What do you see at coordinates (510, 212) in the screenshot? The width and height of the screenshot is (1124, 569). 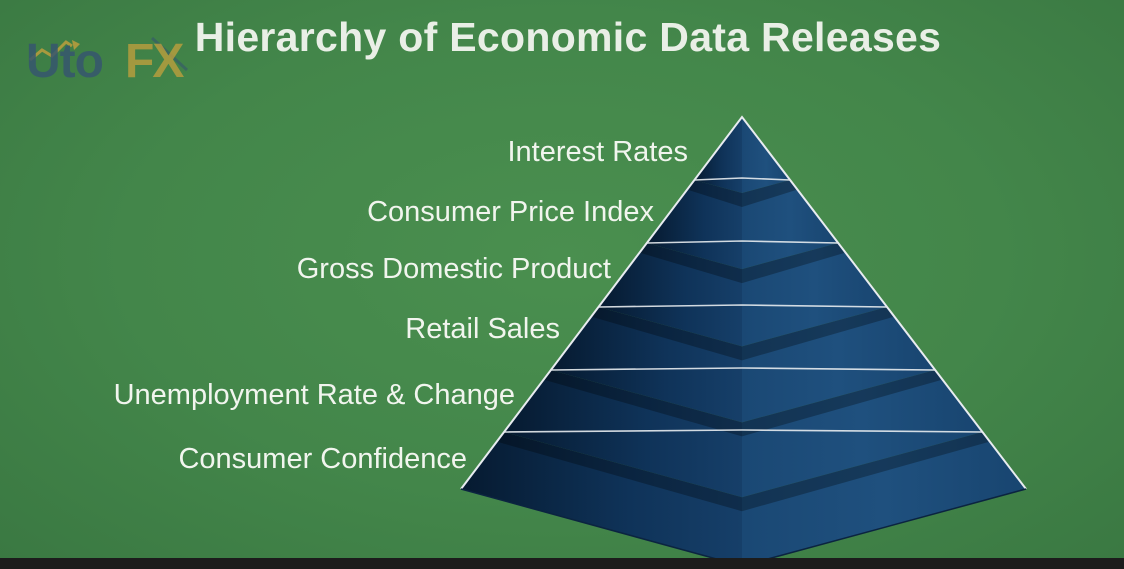 I see `level-label-consumer-price-index: Consumer Price Index` at bounding box center [510, 212].